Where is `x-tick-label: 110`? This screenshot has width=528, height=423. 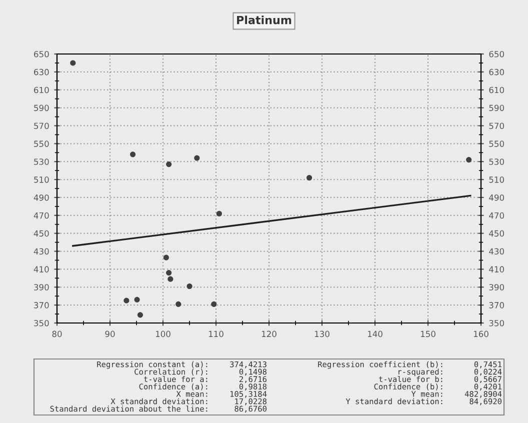
x-tick-label: 110 is located at coordinates (216, 334).